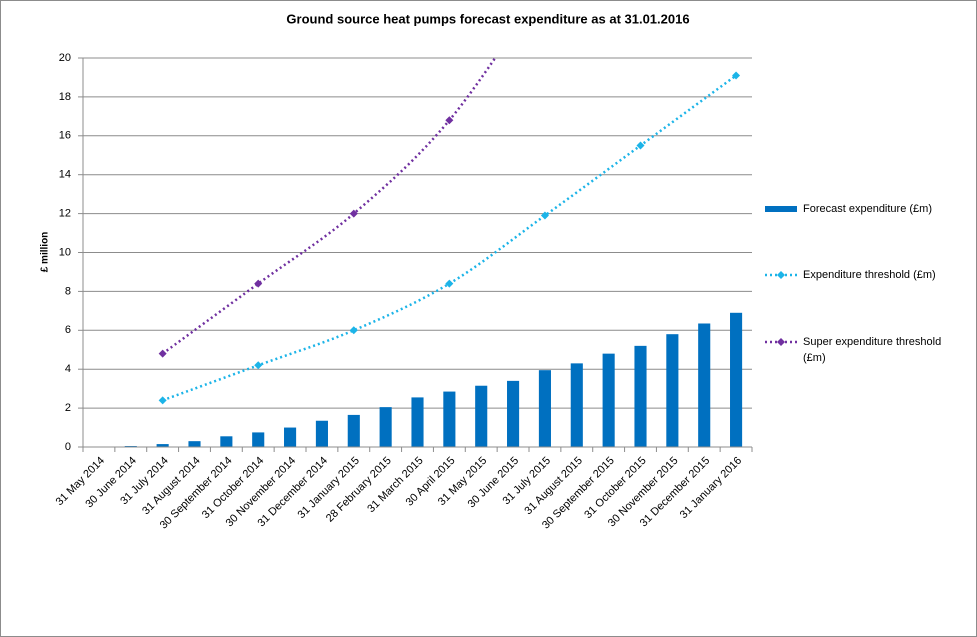 The width and height of the screenshot is (977, 637). Describe the element at coordinates (65, 175) in the screenshot. I see `y-tick-label: 14` at that location.